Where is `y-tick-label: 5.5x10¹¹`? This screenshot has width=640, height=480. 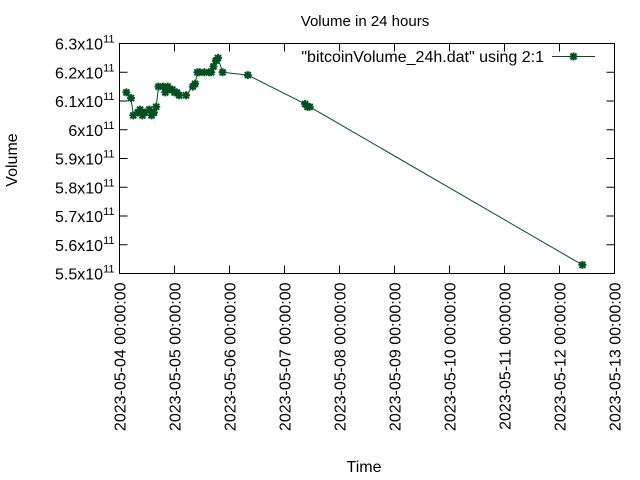 y-tick-label: 5.5x10¹¹ is located at coordinates (84, 274).